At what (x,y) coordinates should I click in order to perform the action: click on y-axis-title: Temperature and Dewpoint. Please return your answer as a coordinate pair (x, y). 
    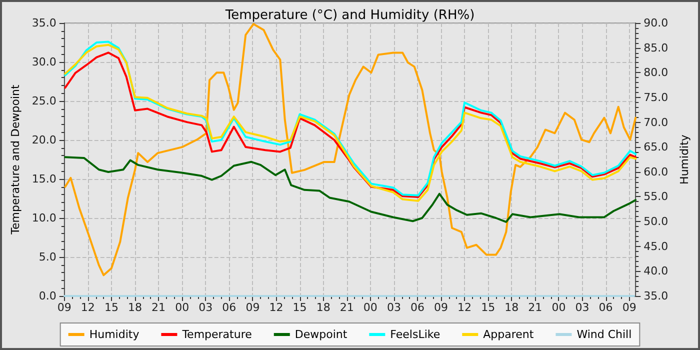
    Looking at the image, I should click on (15, 160).